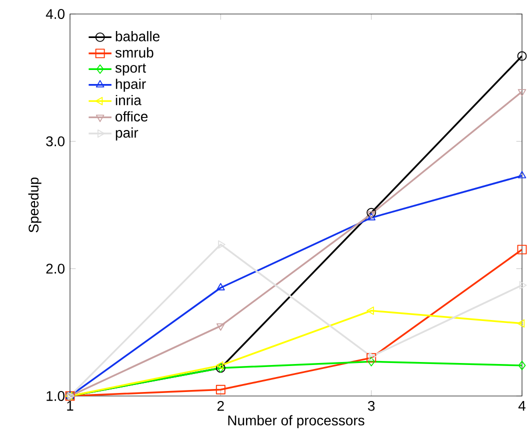 This screenshot has width=531, height=442. Describe the element at coordinates (127, 133) in the screenshot. I see `legend-label: pair` at that location.